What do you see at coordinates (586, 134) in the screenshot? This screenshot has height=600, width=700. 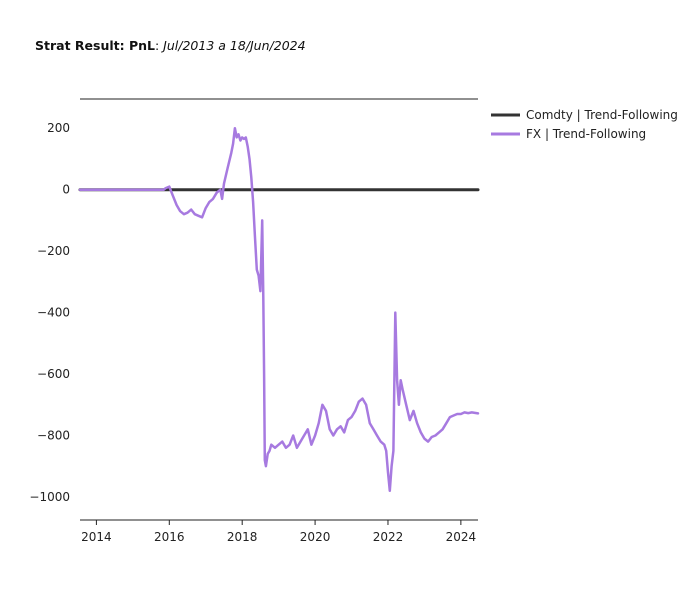 I see `legend-label: FX | Trend-Following` at bounding box center [586, 134].